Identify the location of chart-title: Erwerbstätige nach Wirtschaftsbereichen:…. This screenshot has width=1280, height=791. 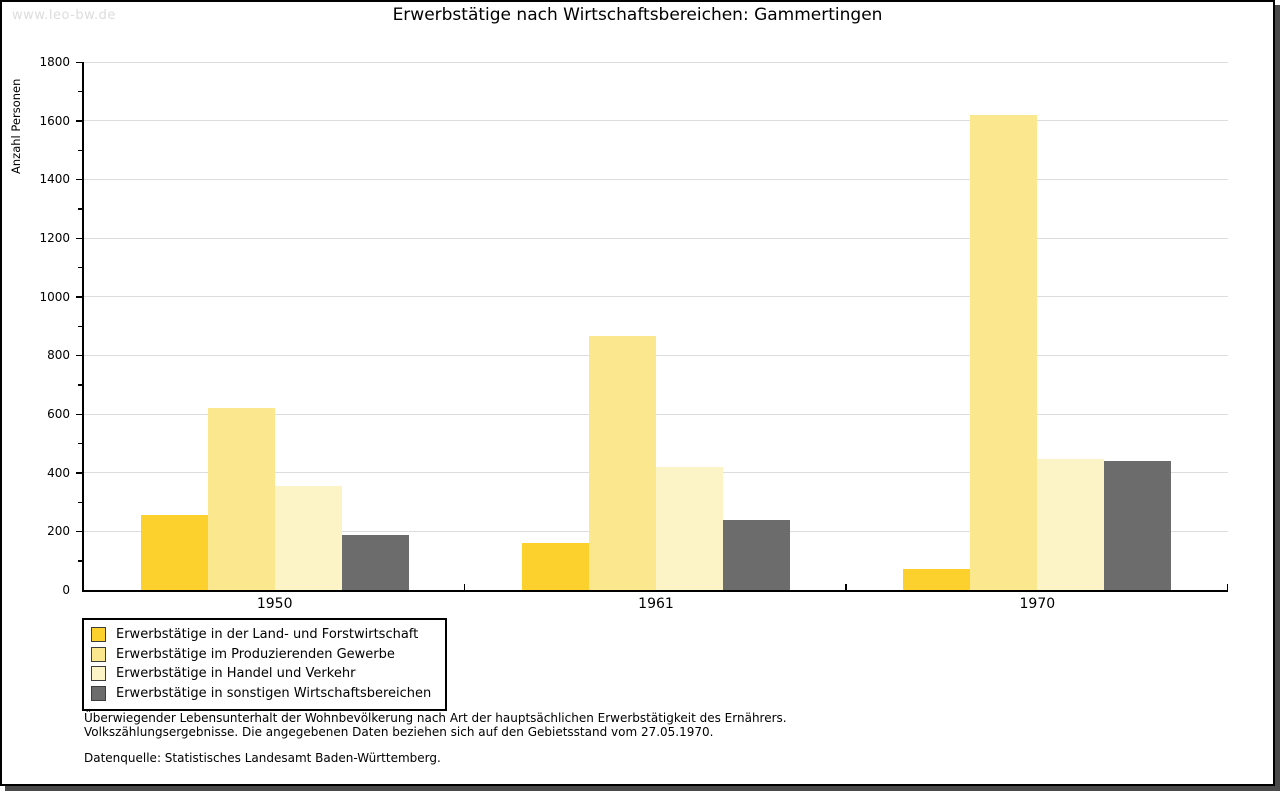
(637, 15).